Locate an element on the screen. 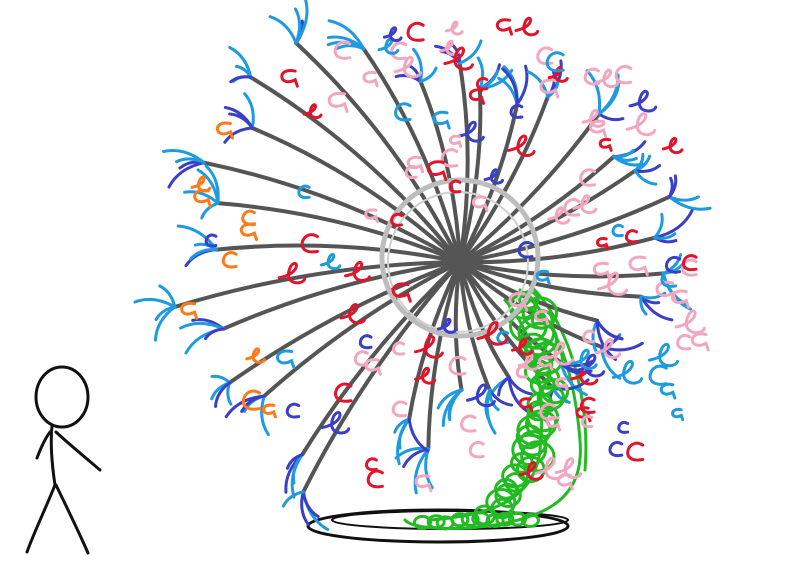 The height and width of the screenshot is (573, 800). figure-arm-left is located at coordinates (43, 445).